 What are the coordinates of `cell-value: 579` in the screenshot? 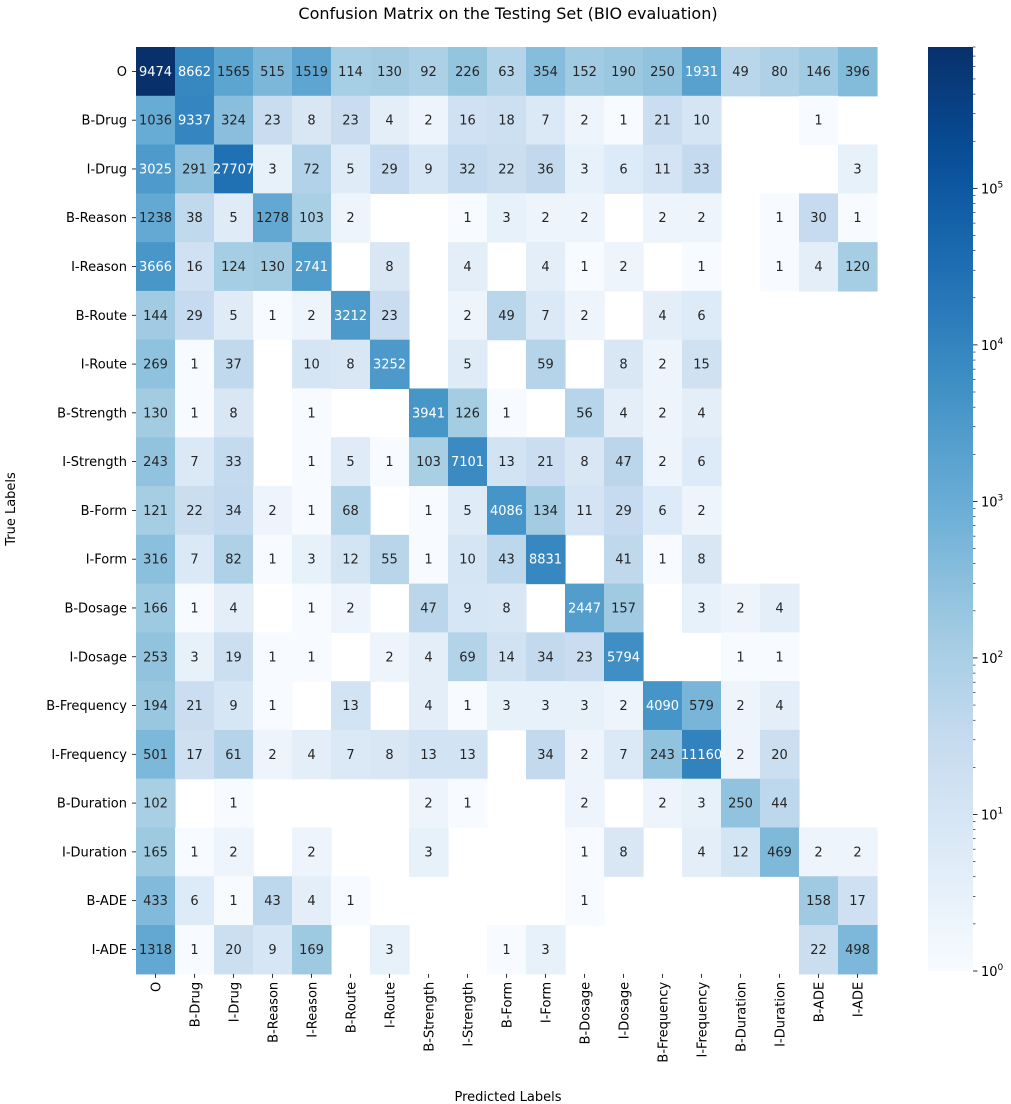 It's located at (701, 706).